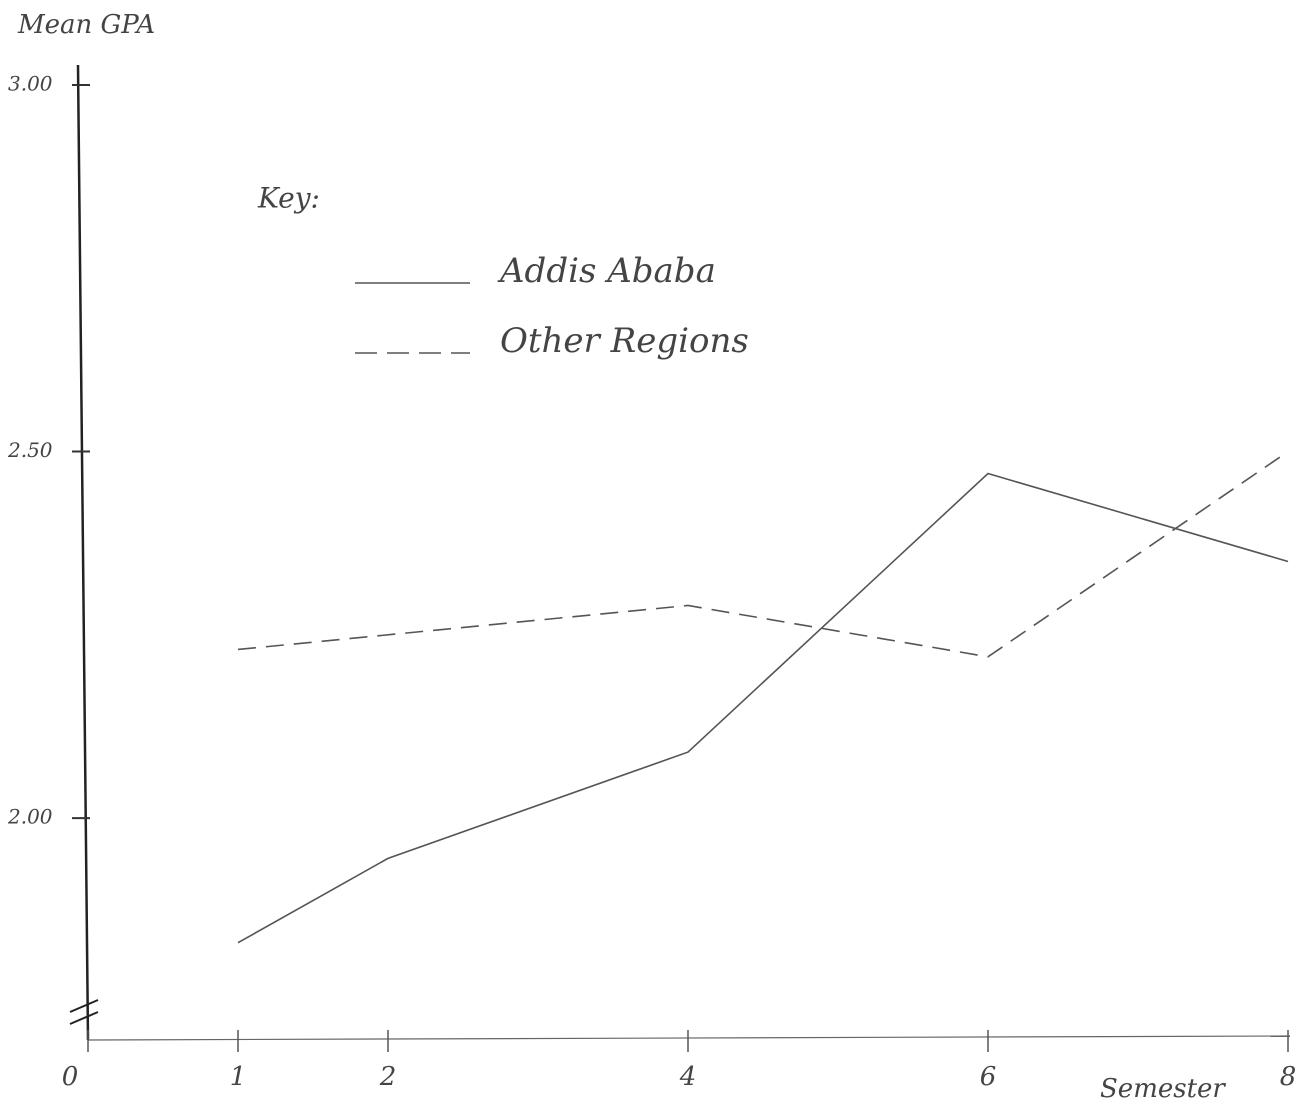  I want to click on x-tick-label: 4, so click(688, 1077).